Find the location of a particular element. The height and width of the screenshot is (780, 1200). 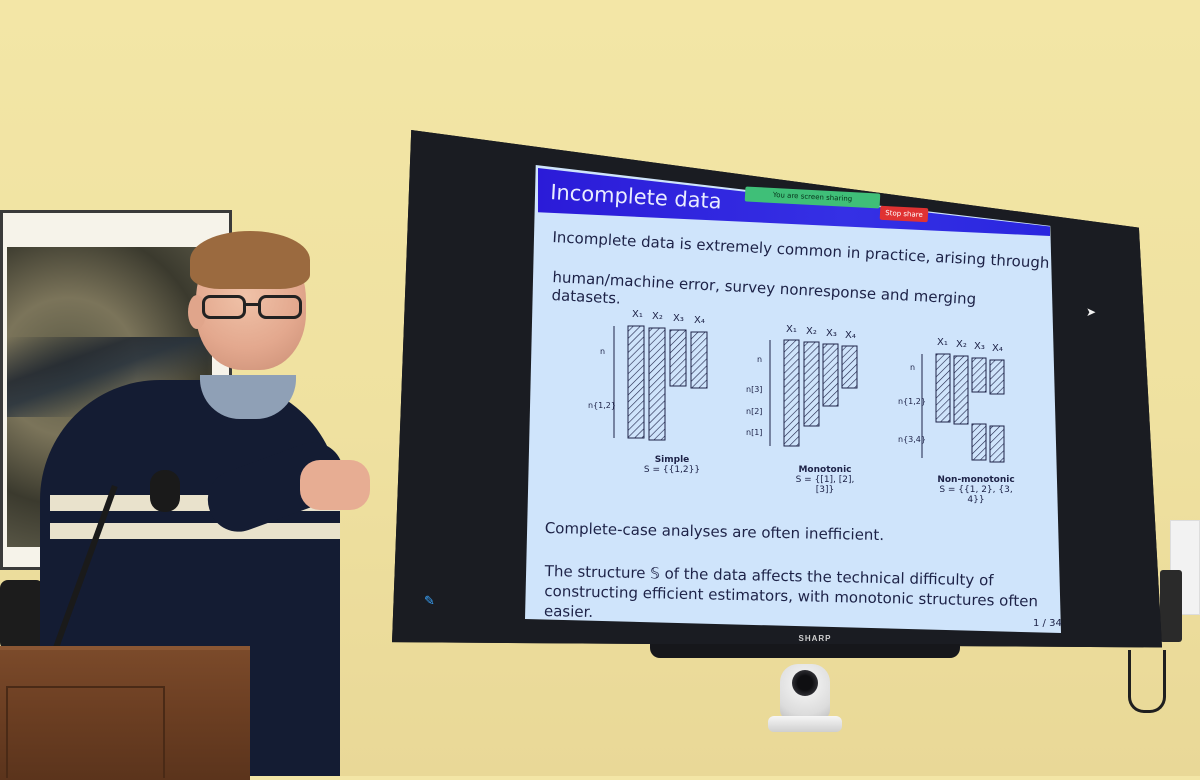

simple-caption: Simple S = {{1,2}} is located at coordinates (672, 465).